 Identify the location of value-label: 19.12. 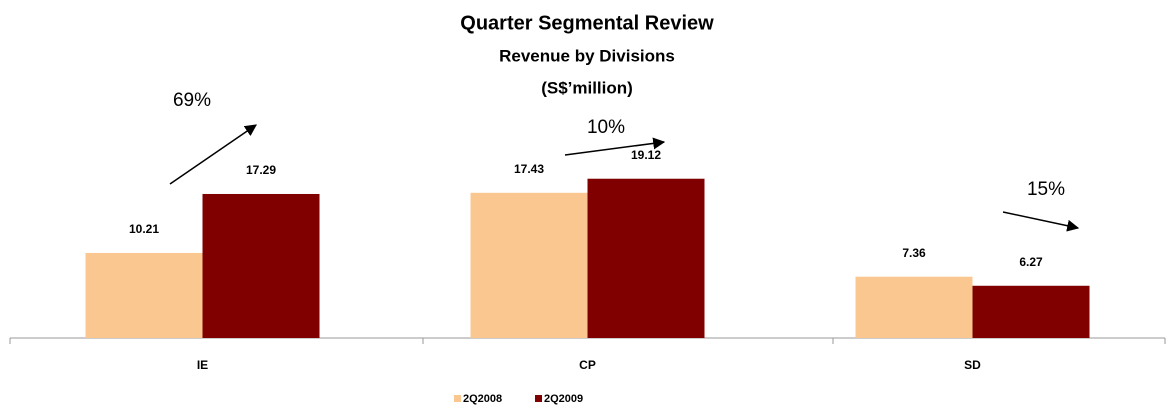
(646, 155).